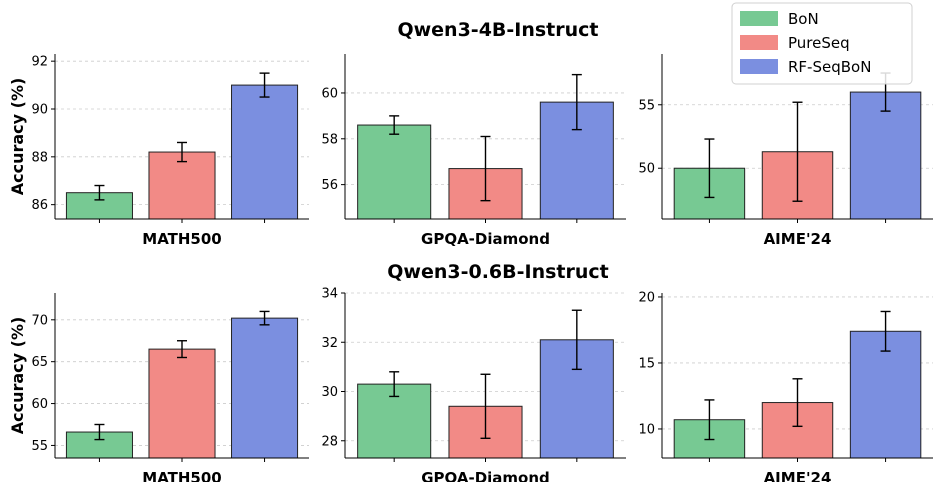 This screenshot has width=935, height=482. What do you see at coordinates (497, 272) in the screenshot?
I see `row-title: Qwen3-0.6B-Instruct` at bounding box center [497, 272].